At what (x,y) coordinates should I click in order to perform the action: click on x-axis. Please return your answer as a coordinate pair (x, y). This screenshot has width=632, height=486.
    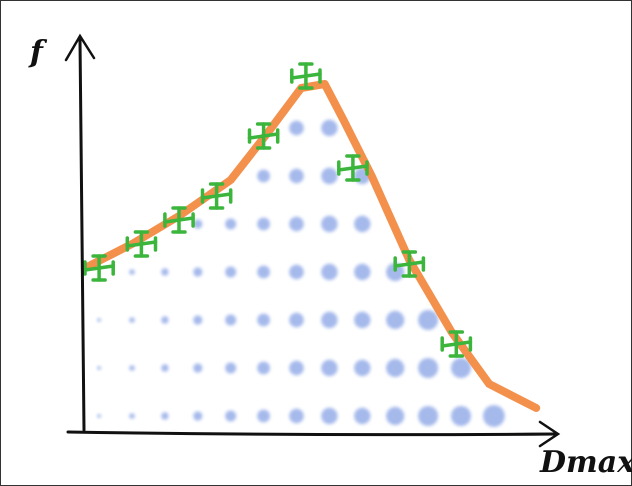
    Looking at the image, I should click on (312, 433).